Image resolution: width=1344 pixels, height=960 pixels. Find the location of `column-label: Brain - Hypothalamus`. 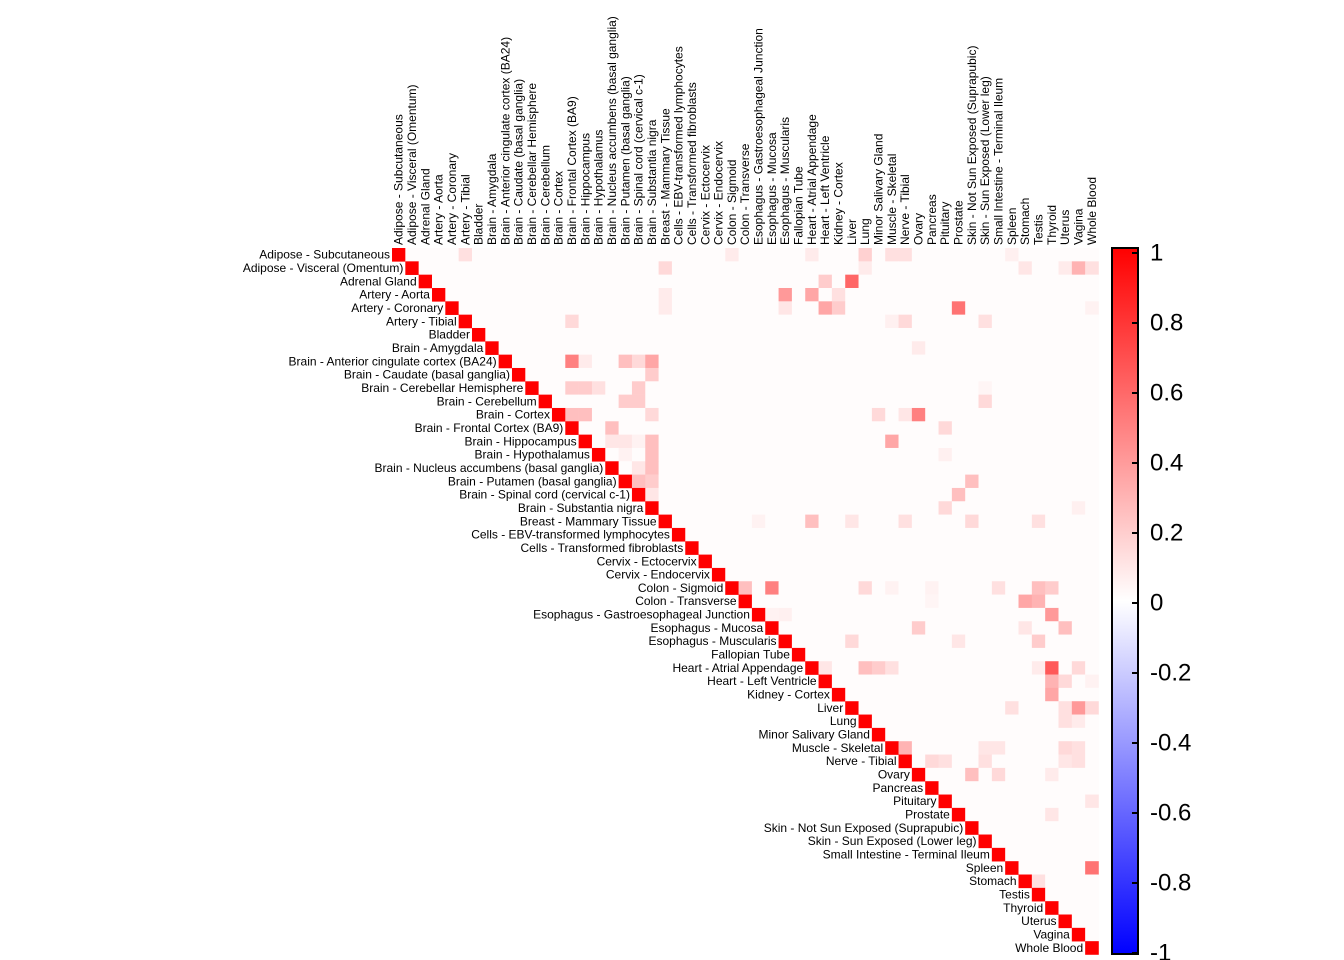

column-label: Brain - Hypothalamus is located at coordinates (599, 187).